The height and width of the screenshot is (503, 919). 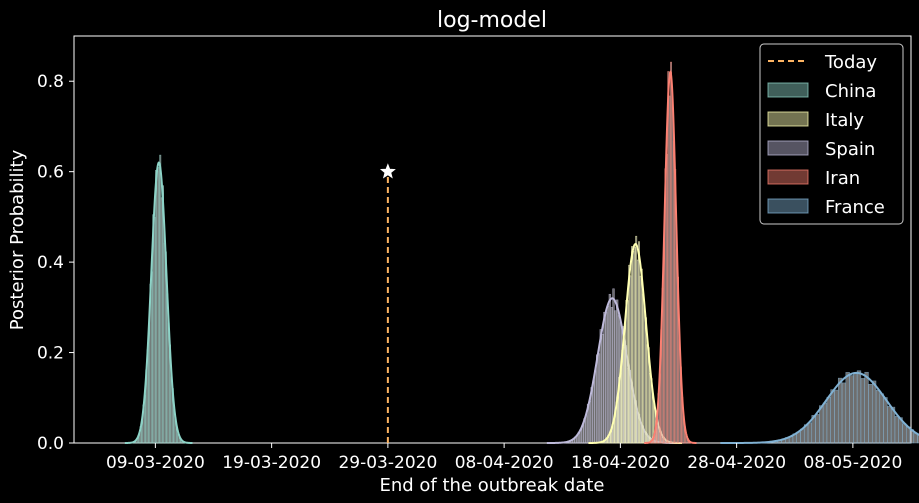 I want to click on legend-swatch-china, so click(x=788, y=90).